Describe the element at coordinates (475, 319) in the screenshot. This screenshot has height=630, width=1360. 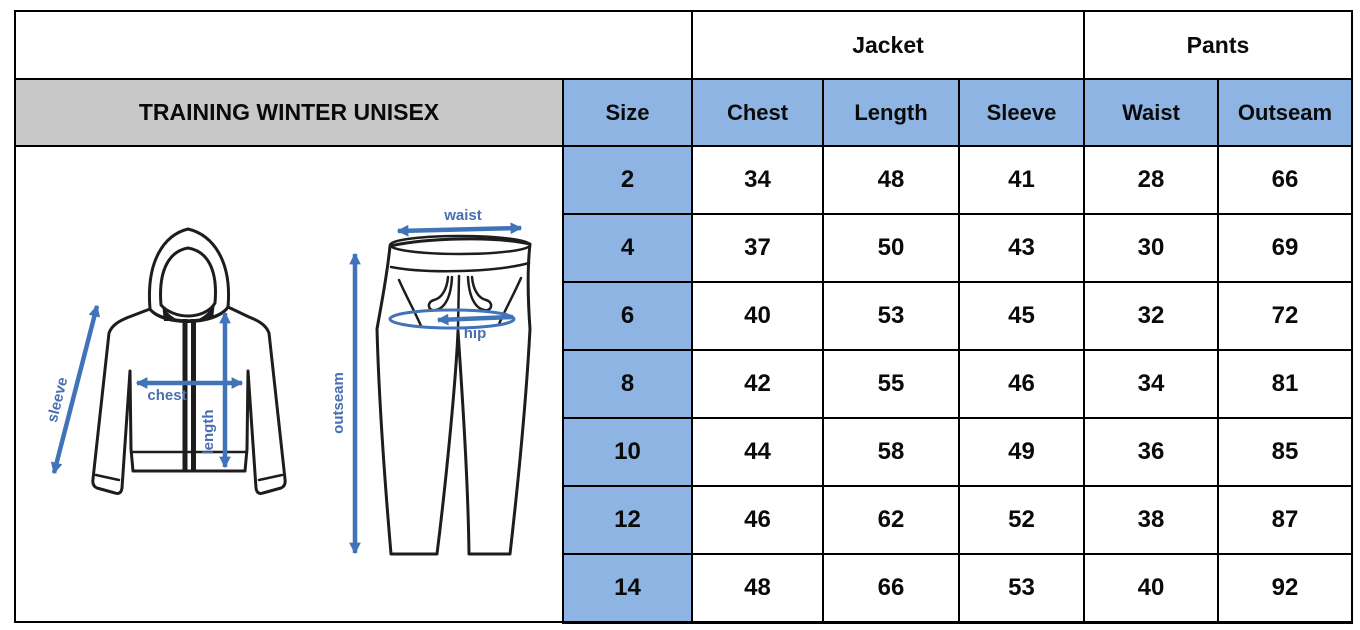
I see `hip-arrow` at that location.